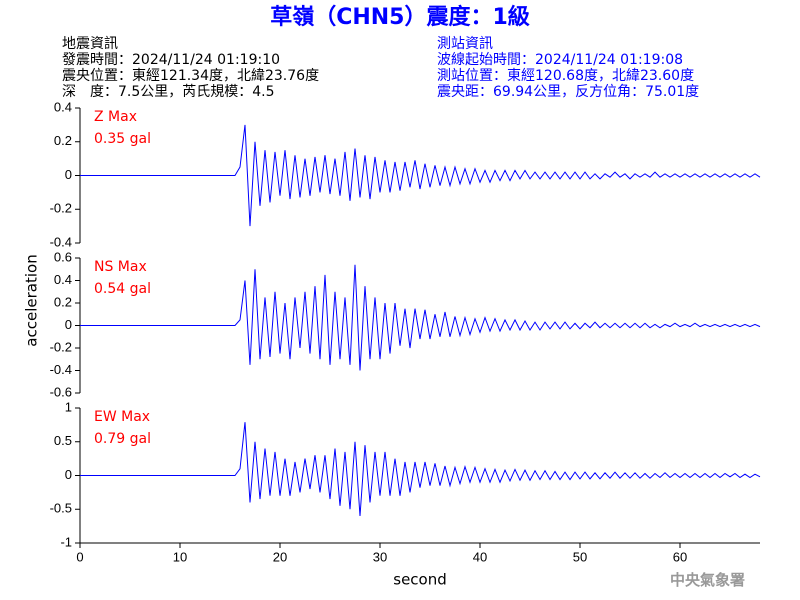  Describe the element at coordinates (171, 60) in the screenshot. I see `header-left: 發震時間：2024/11/24 01:19:10` at that location.